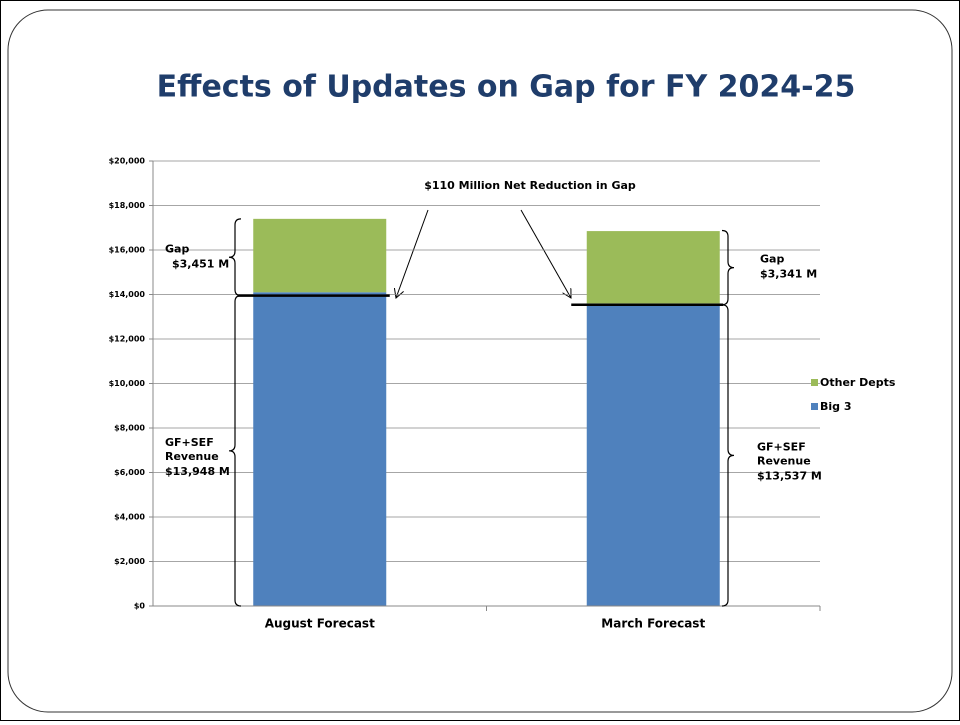 The image size is (960, 725). I want to click on y-tick-label: $8,000, so click(129, 428).